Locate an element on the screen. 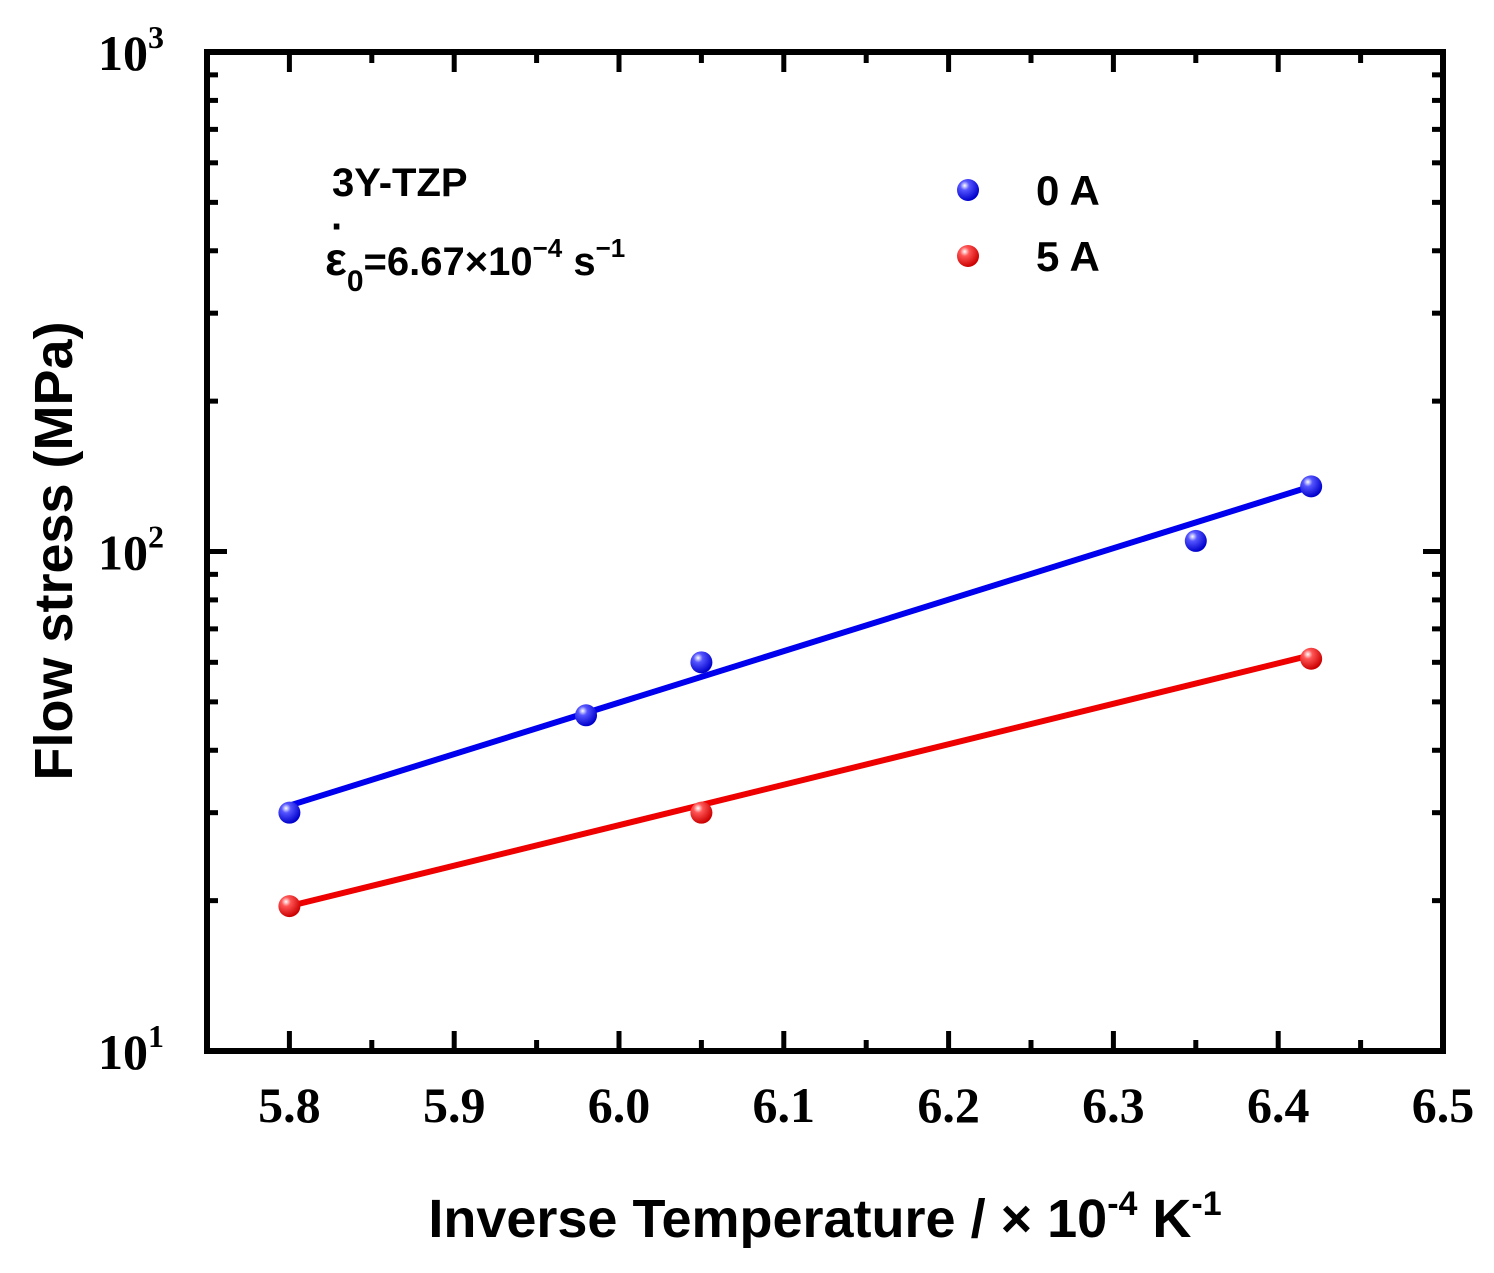 This screenshot has height=1273, width=1494. y-tick-label: 10² is located at coordinates (131, 550).